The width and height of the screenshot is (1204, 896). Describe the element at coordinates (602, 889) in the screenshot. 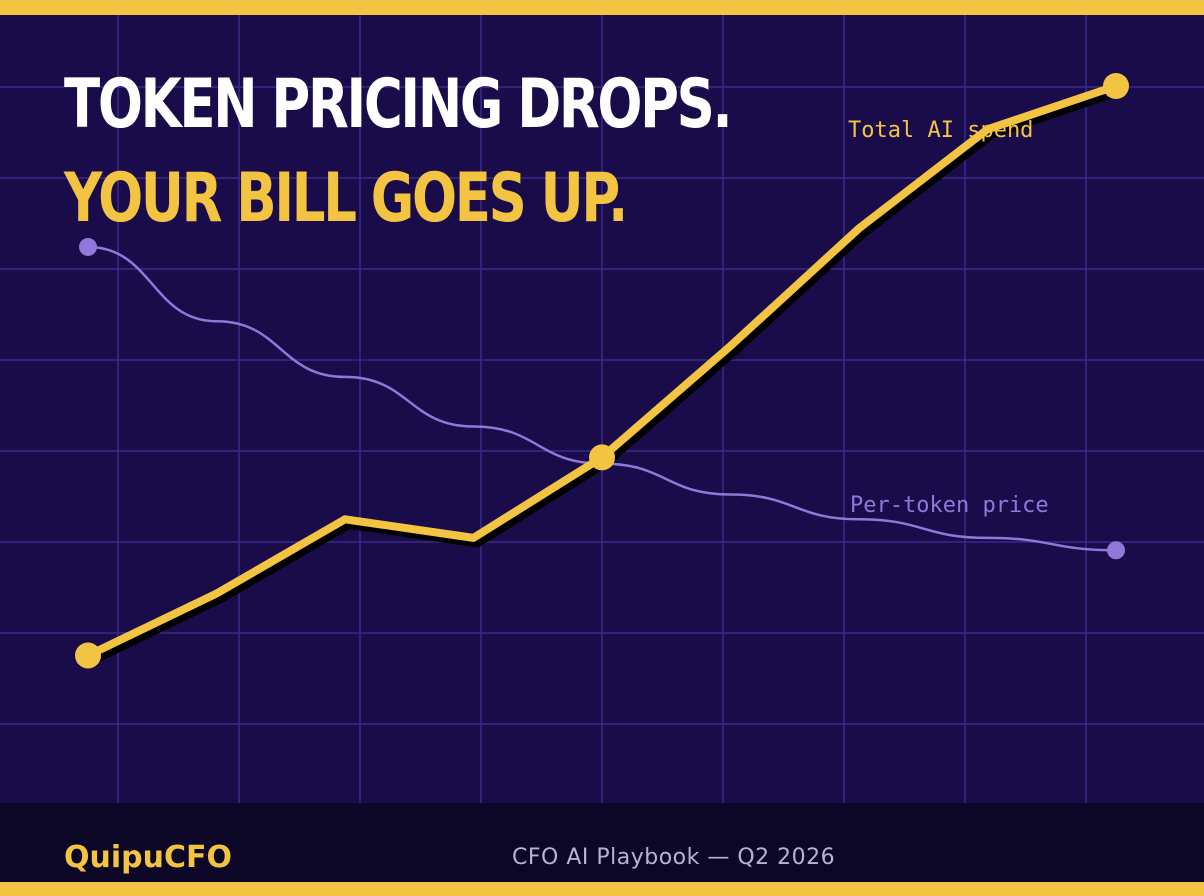

I see `bottom-accent-bar` at that location.